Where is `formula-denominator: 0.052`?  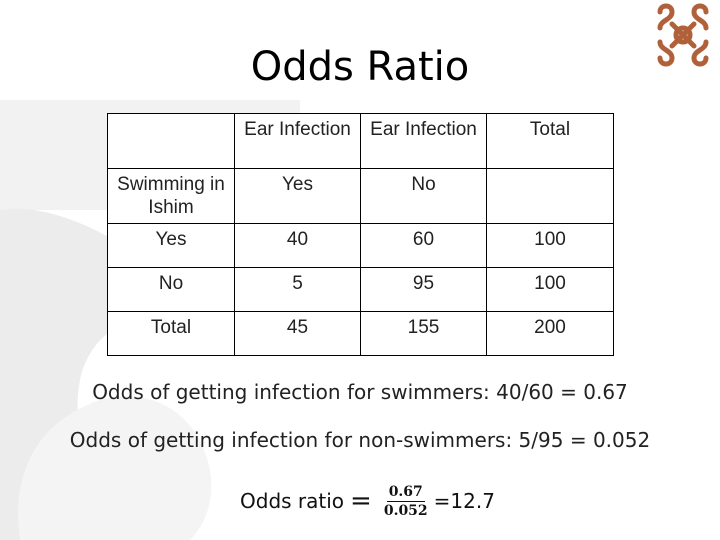 formula-denominator: 0.052 is located at coordinates (405, 510).